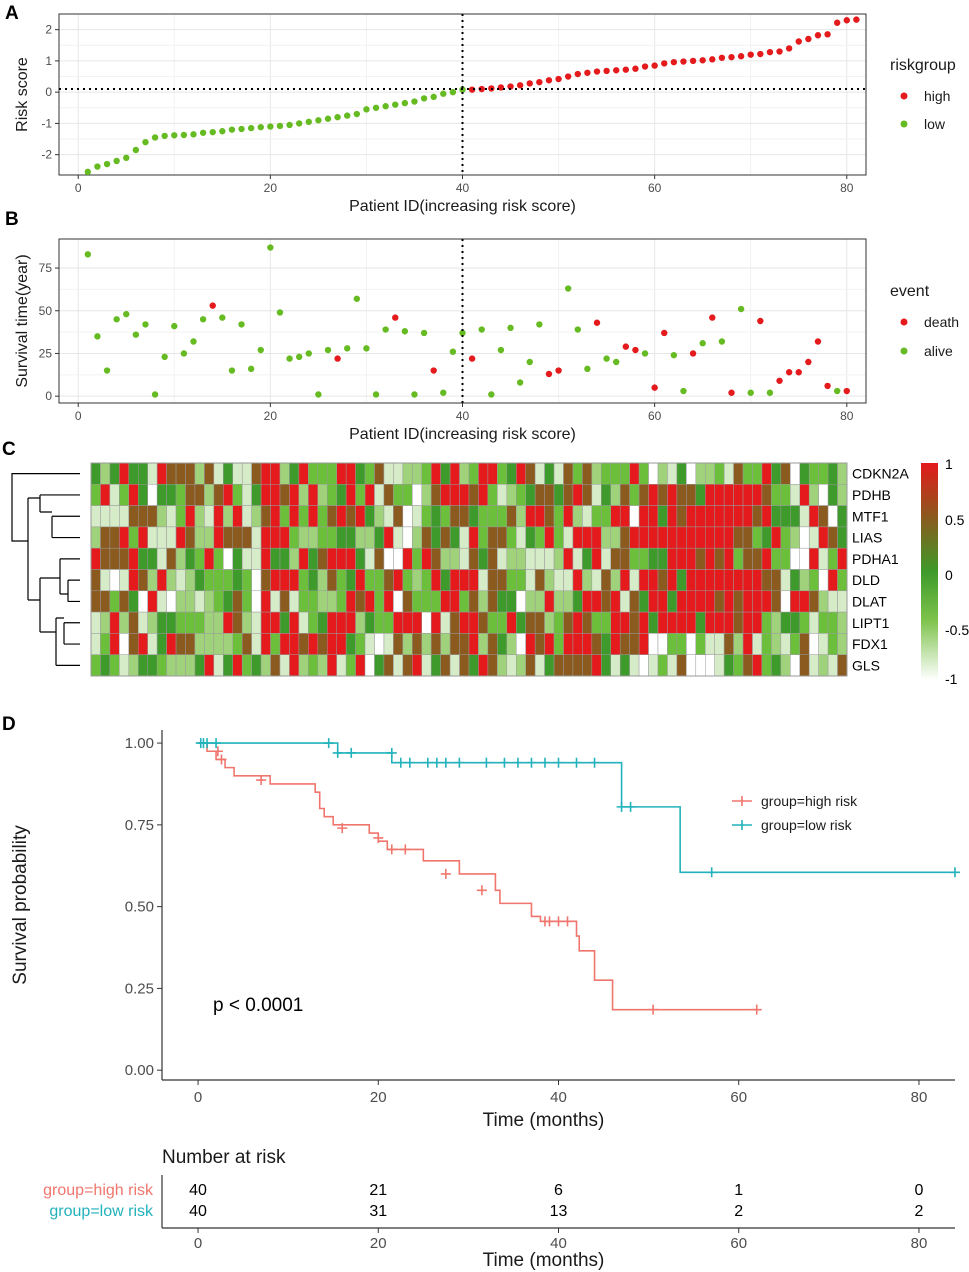 Image resolution: width=969 pixels, height=1272 pixels. I want to click on legend-label-high: high, so click(937, 96).